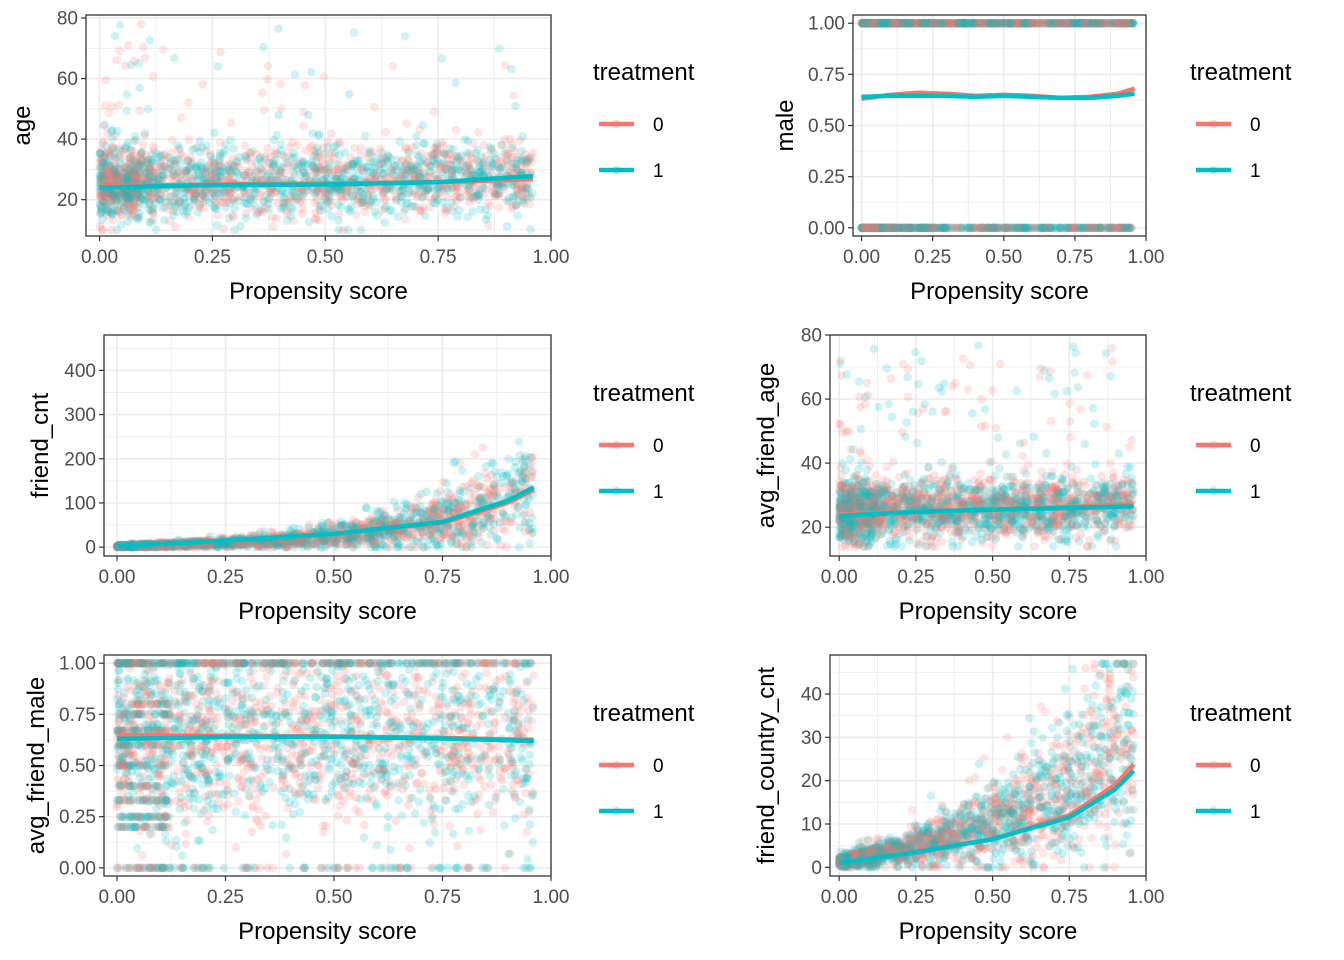  I want to click on x-tick-label: 1.00, so click(1146, 257).